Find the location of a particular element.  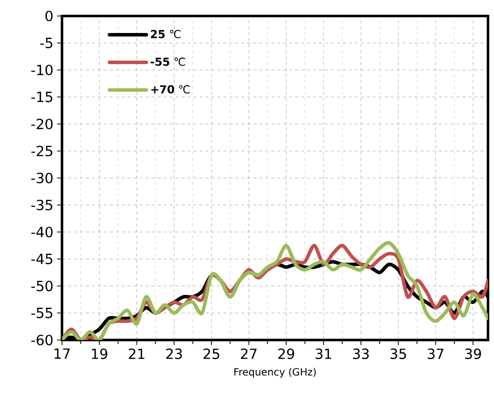

y-tick-label: -15 is located at coordinates (41, 97).